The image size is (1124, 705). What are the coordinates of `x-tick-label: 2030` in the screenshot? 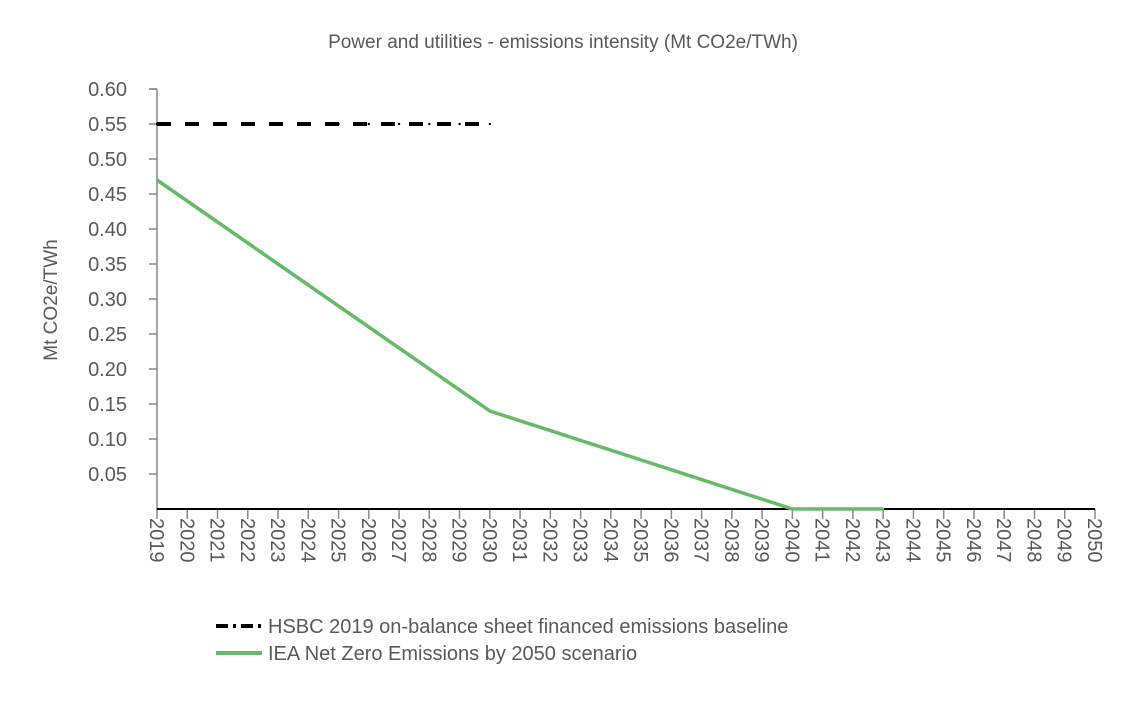 It's located at (489, 540).